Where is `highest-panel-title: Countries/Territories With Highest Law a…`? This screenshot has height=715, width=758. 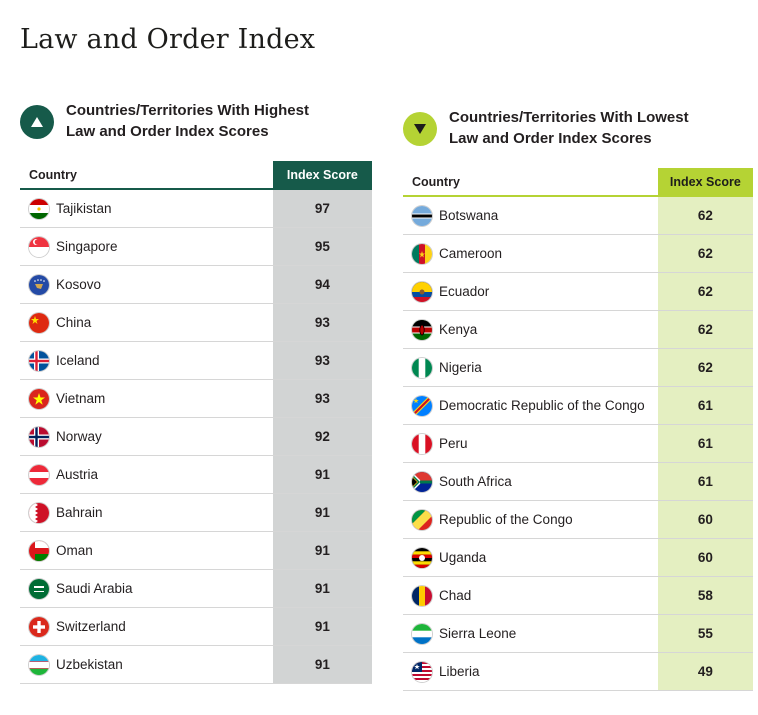 highest-panel-title: Countries/Territories With Highest Law a… is located at coordinates (187, 121).